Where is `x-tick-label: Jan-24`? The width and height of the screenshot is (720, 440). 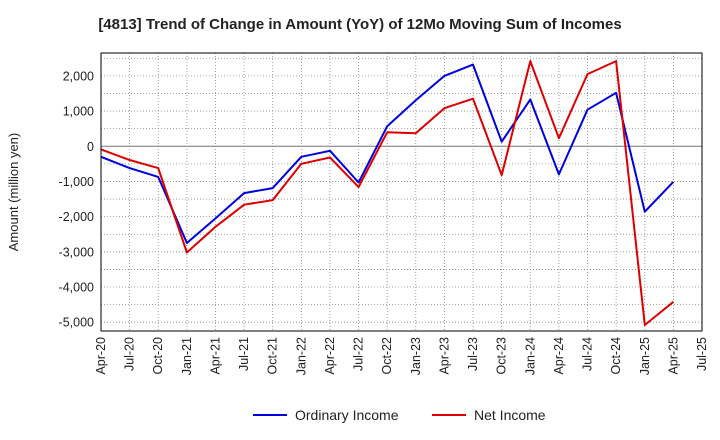 x-tick-label: Jan-24 is located at coordinates (530, 356).